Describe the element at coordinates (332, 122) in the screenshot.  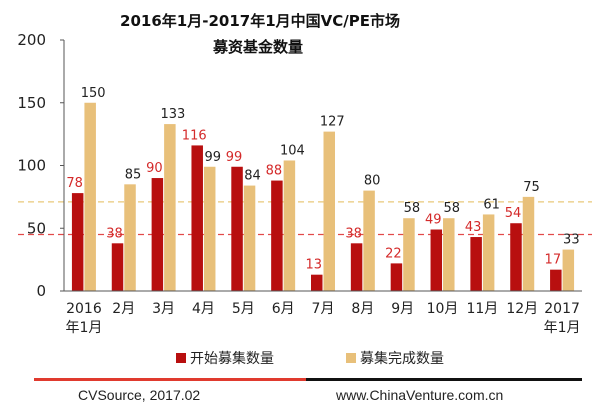
I see `data-label-completed: 127` at that location.